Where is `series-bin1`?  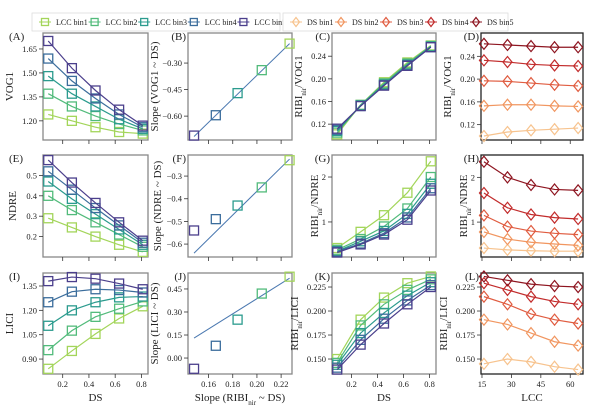
series-bin1 is located at coordinates (95, 124).